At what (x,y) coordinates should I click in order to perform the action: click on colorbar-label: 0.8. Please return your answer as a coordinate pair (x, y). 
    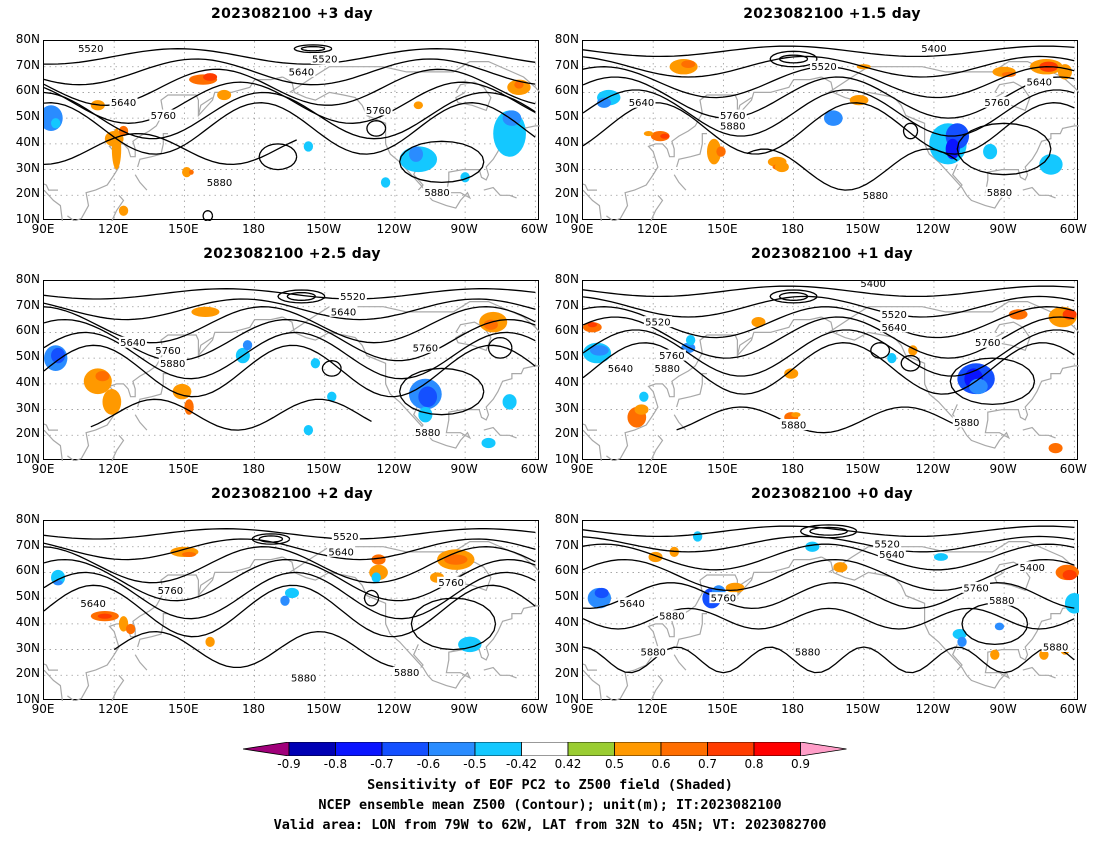
    Looking at the image, I should click on (754, 764).